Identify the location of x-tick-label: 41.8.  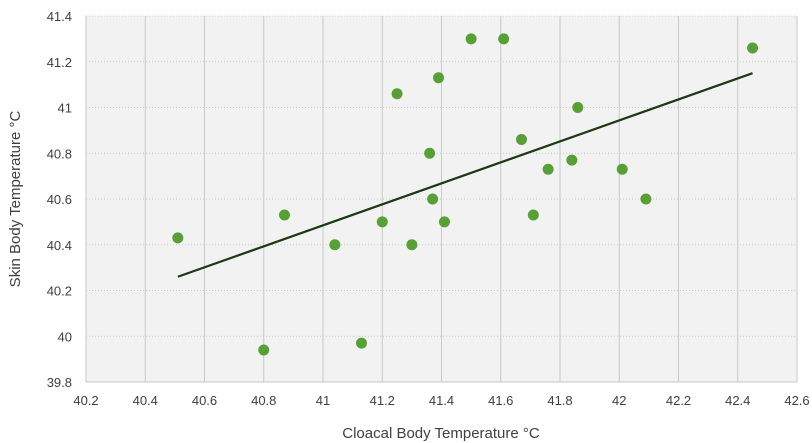
(559, 400).